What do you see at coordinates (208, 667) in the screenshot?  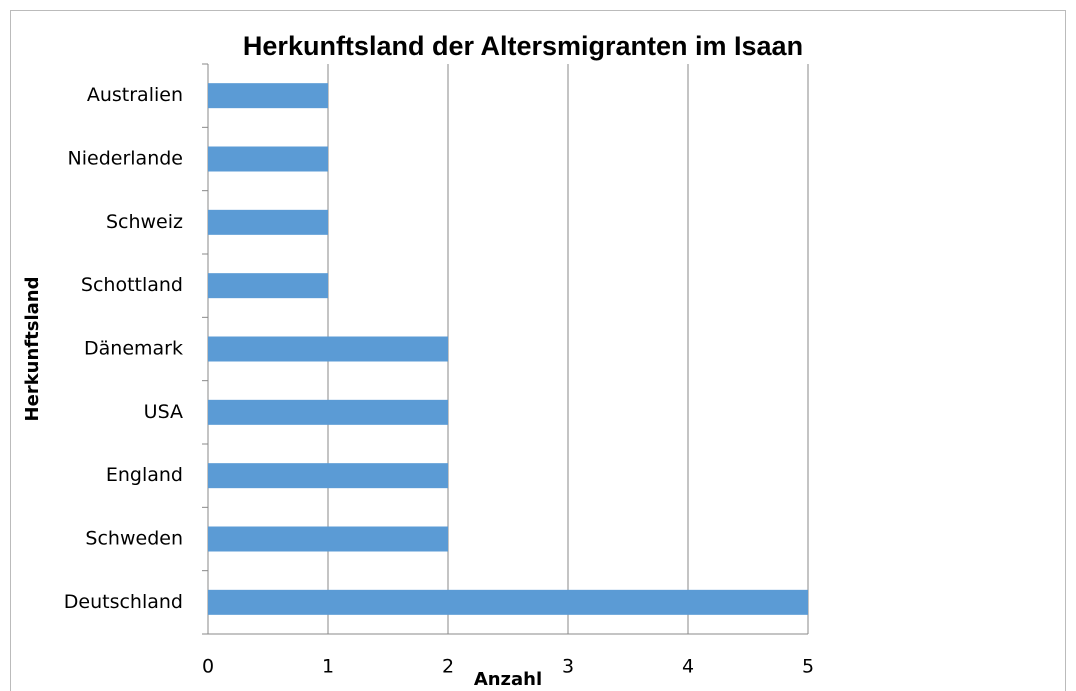 I see `x-tick-label: 0` at bounding box center [208, 667].